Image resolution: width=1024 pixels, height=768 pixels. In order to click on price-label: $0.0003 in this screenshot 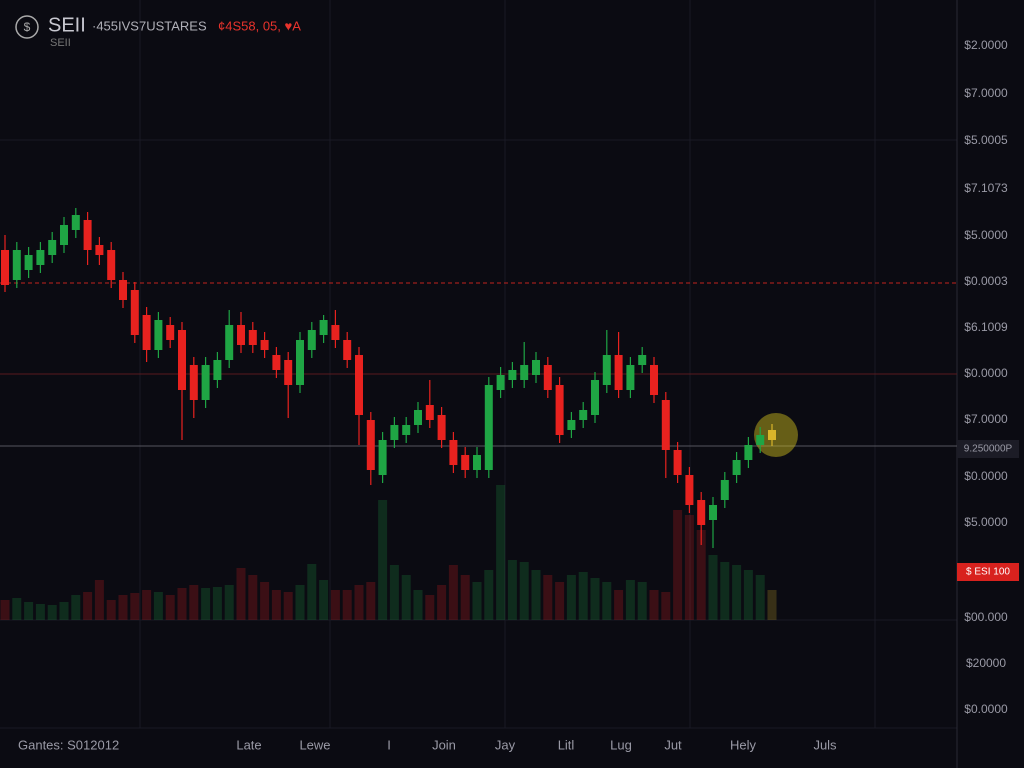, I will do `click(986, 281)`.